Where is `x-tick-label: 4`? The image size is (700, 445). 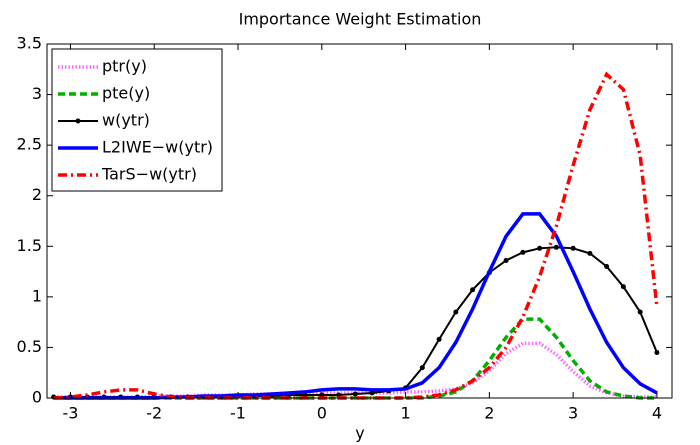
x-tick-label: 4 is located at coordinates (657, 413).